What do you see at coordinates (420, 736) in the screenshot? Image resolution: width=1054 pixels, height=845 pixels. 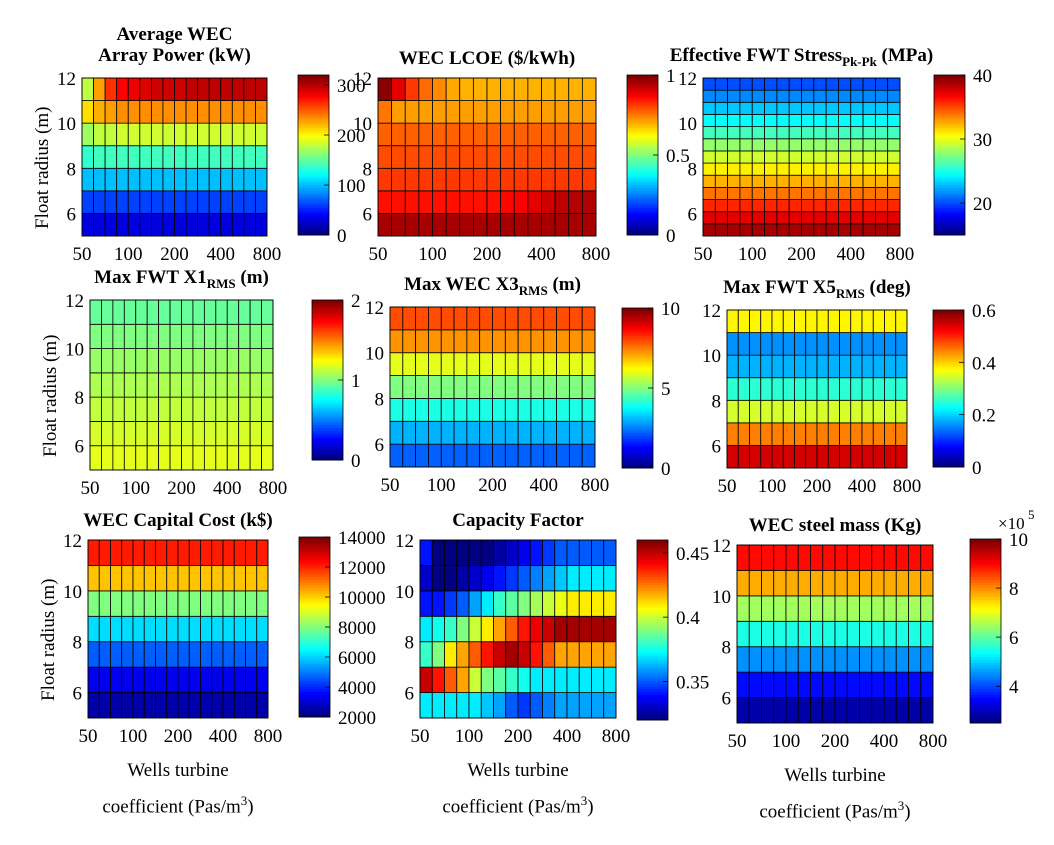 I see `x-tick-label: 50` at bounding box center [420, 736].